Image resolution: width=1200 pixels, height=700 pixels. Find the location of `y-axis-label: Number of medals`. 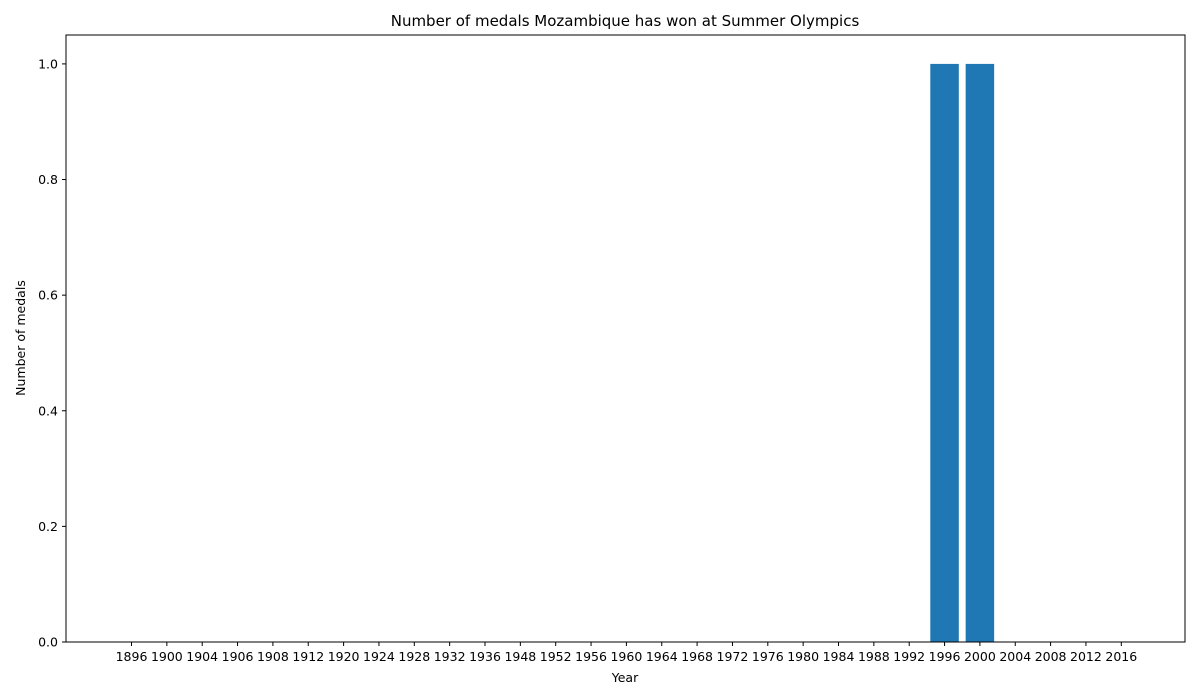

y-axis-label: Number of medals is located at coordinates (20, 338).